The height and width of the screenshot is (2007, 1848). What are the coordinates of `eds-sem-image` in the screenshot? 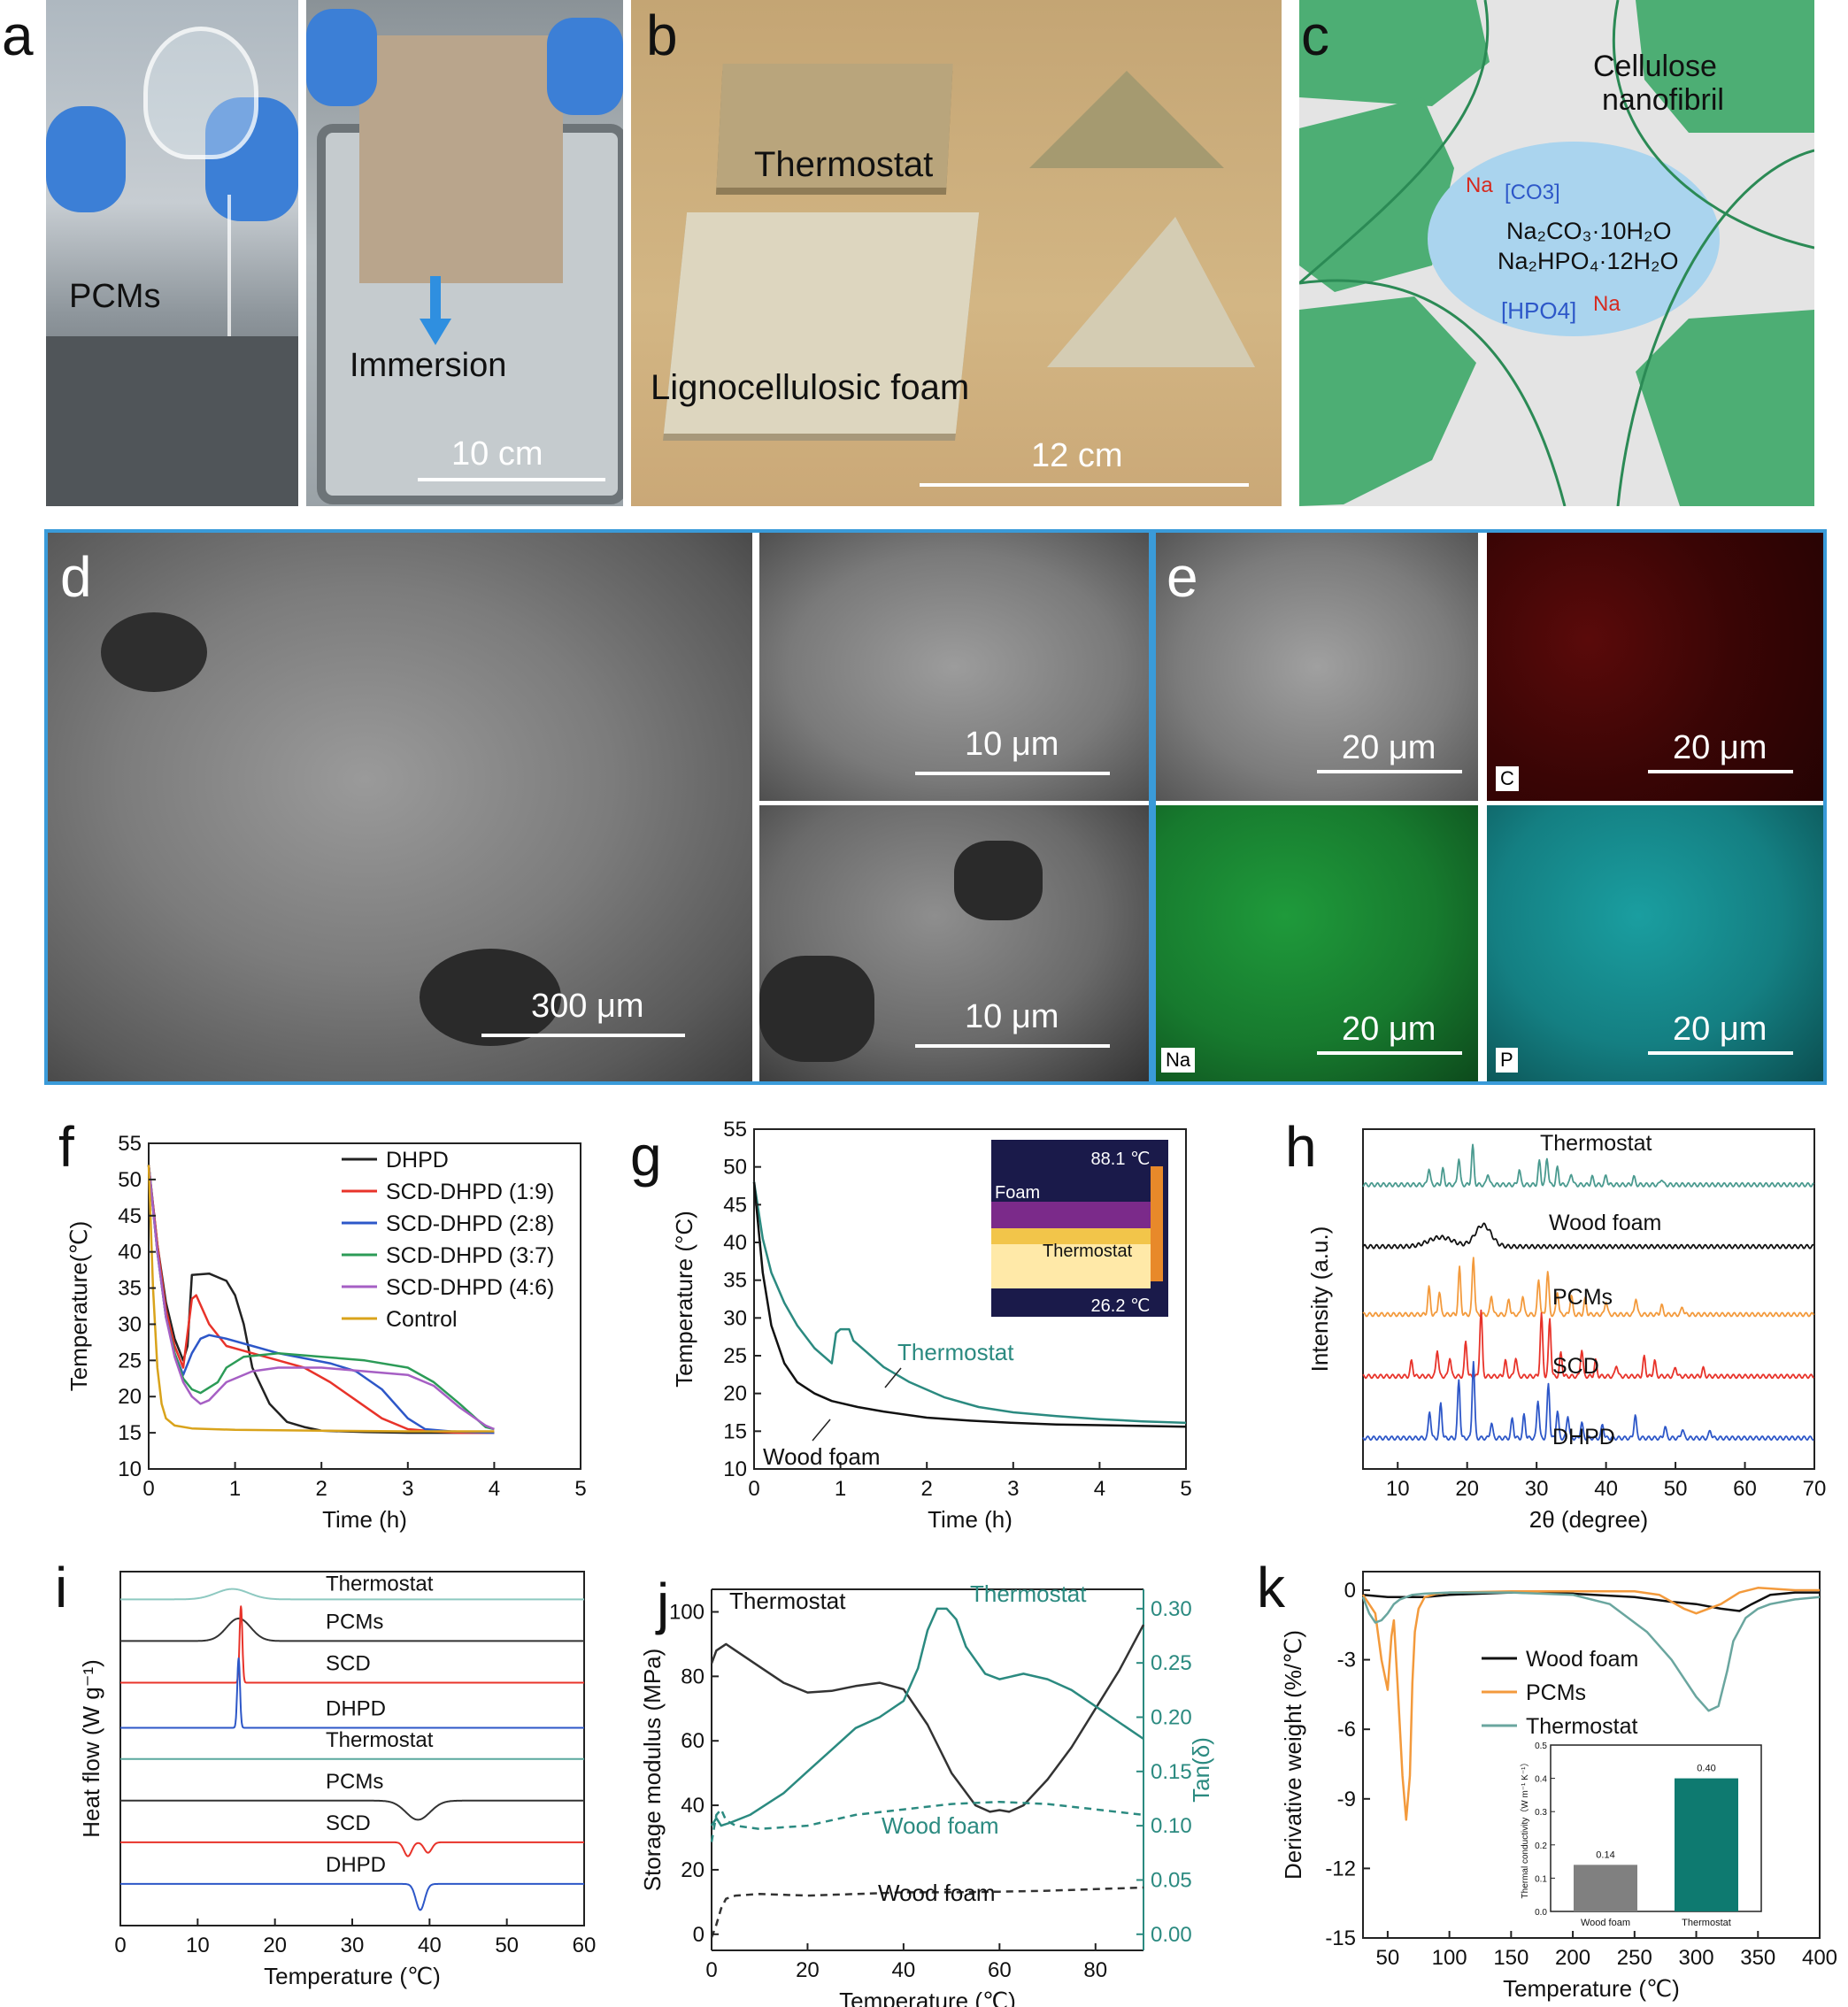 It's located at (1317, 667).